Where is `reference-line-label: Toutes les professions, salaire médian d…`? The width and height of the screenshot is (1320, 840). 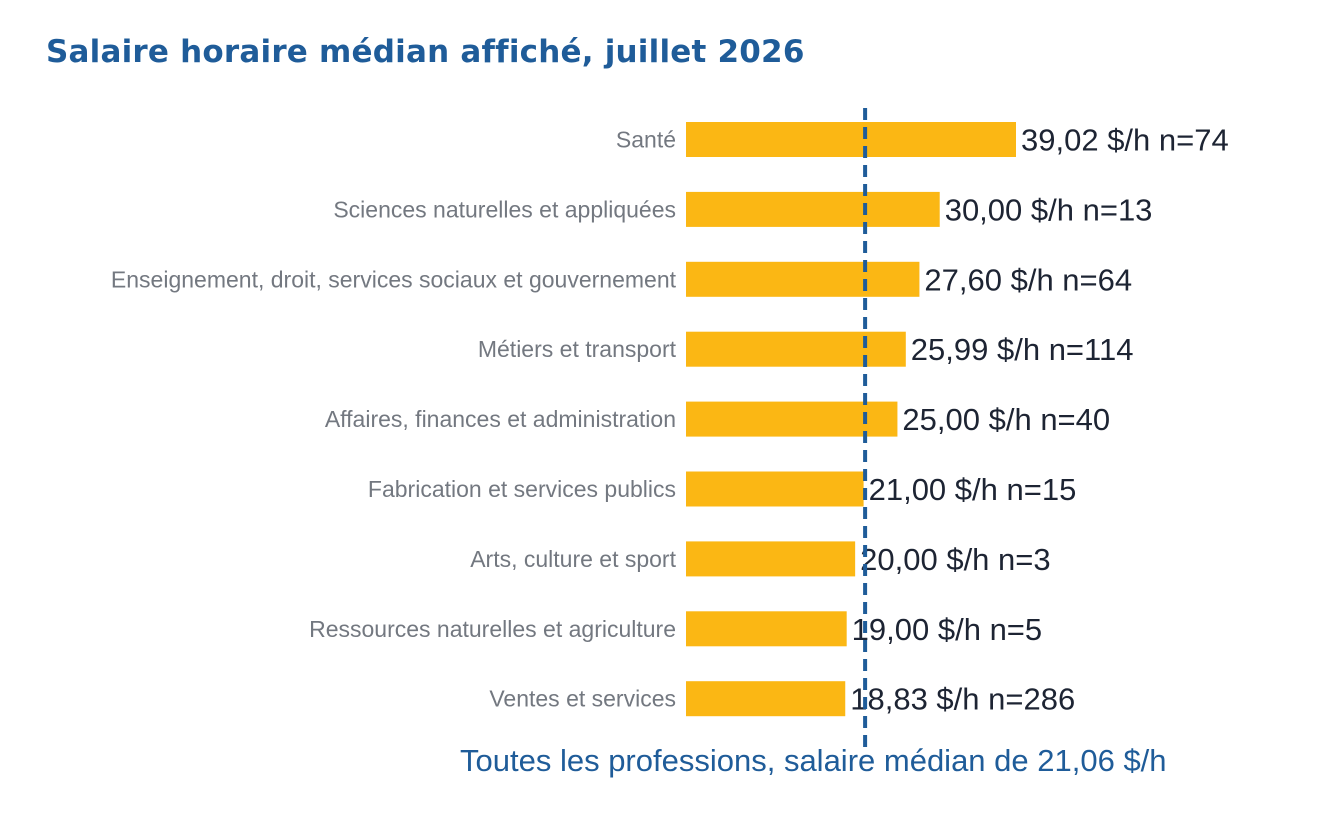
reference-line-label: Toutes les professions, salaire médian d… is located at coordinates (813, 760).